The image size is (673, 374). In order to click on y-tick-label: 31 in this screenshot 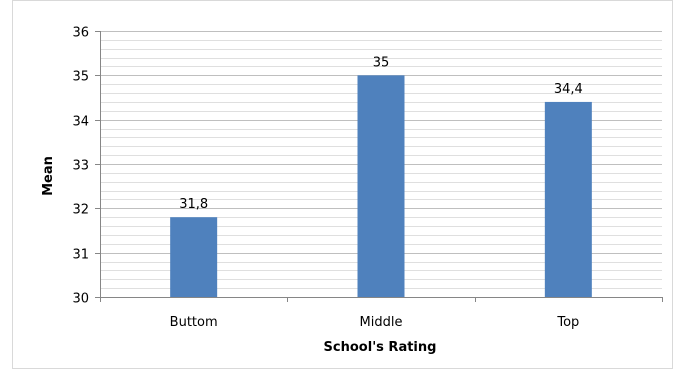, I will do `click(80, 255)`.